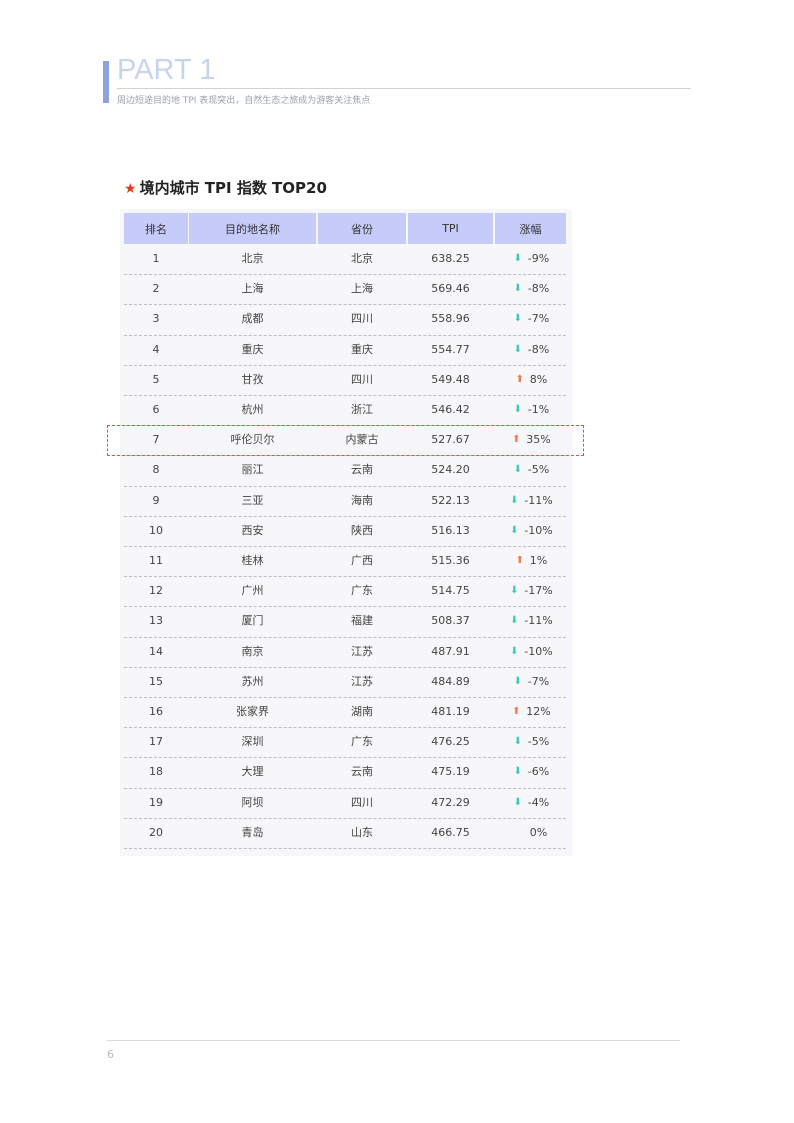 The height and width of the screenshot is (1123, 794). Describe the element at coordinates (156, 319) in the screenshot. I see `cell-rank: 3` at that location.